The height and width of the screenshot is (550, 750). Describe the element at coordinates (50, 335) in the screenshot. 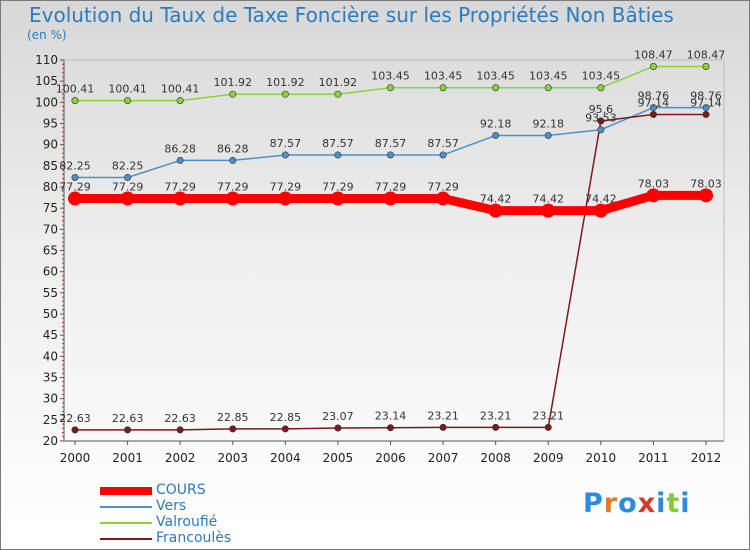

I see `y-tick-label: 45` at that location.